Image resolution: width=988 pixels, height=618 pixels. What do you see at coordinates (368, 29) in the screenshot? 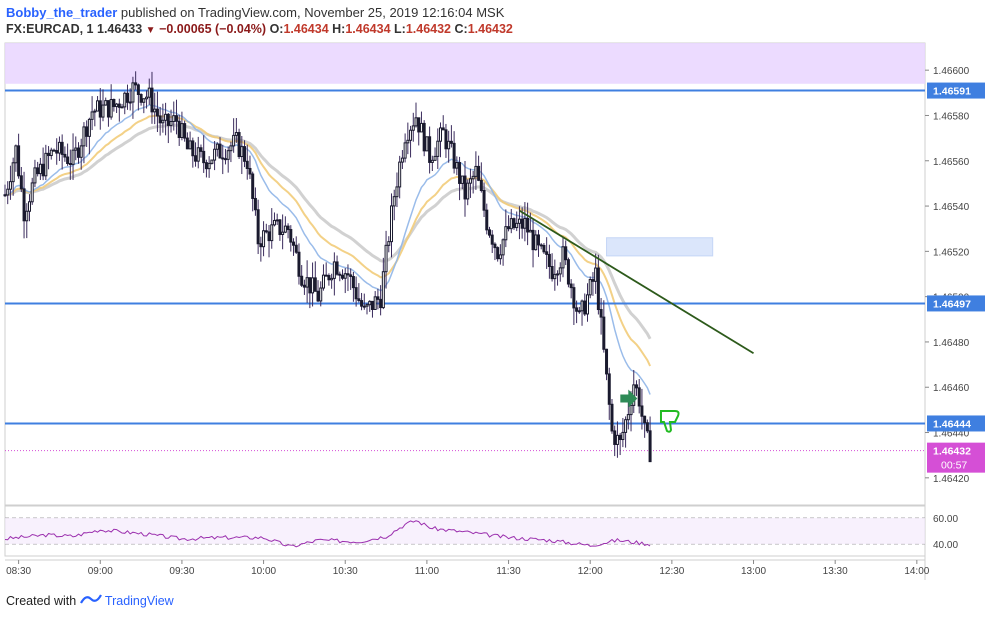
I see `high-value: 1.46434` at bounding box center [368, 29].